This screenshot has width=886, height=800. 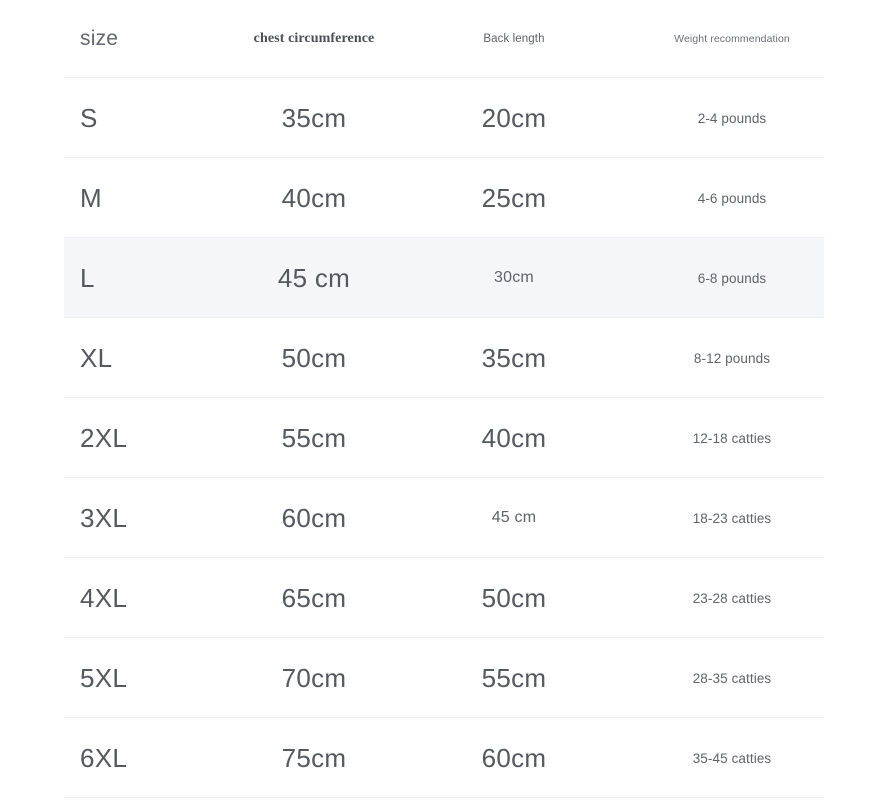 What do you see at coordinates (154, 39) in the screenshot?
I see `column-header-size: size` at bounding box center [154, 39].